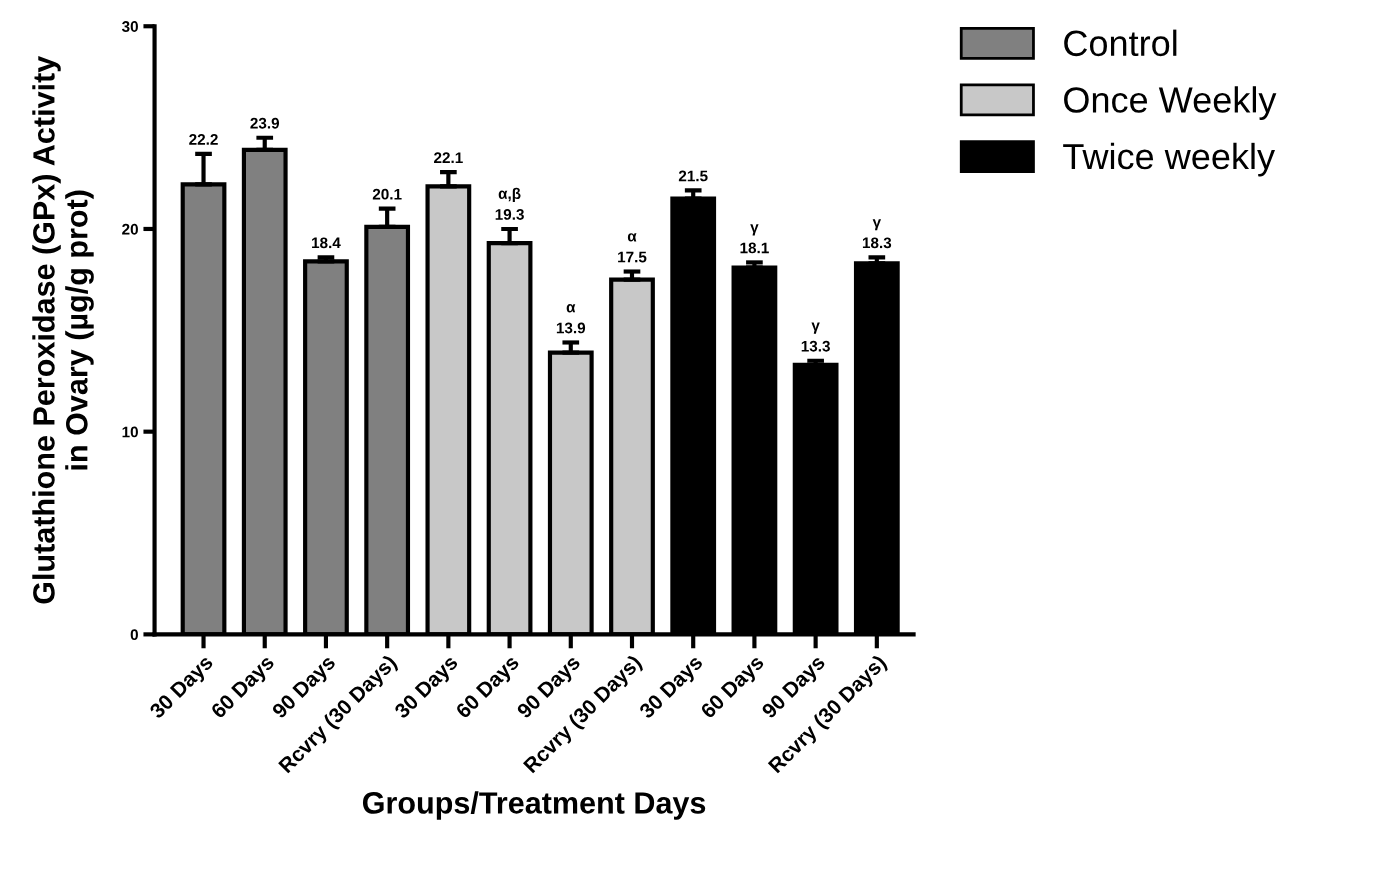 This screenshot has width=1380, height=875. I want to click on data-label: 22.1, so click(448, 157).